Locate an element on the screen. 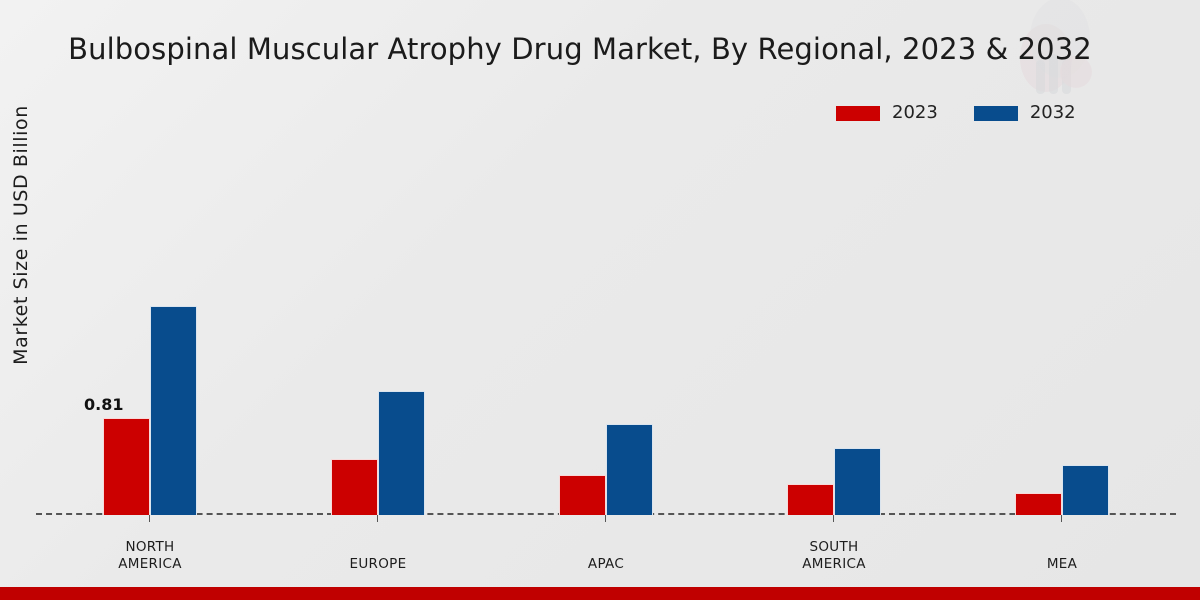  bar-2032-apac is located at coordinates (629, 469).